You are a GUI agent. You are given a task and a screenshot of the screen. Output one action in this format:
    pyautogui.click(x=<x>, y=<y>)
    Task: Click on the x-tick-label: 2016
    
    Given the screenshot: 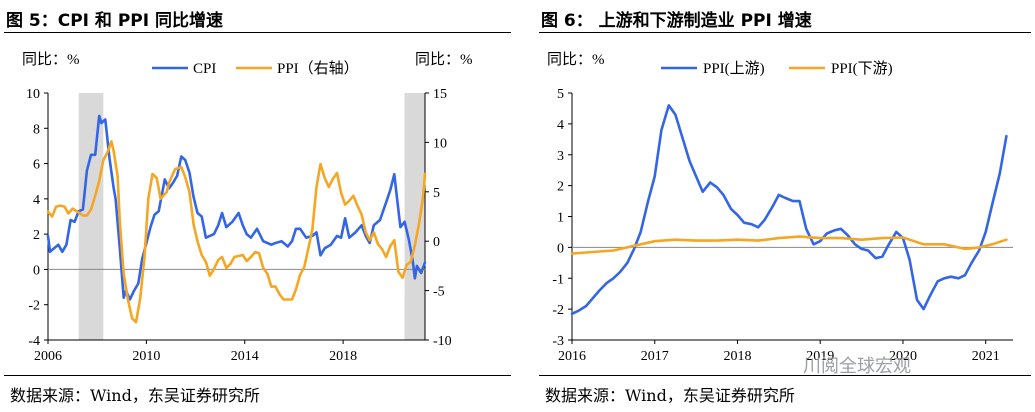 What is the action you would take?
    pyautogui.click(x=572, y=356)
    